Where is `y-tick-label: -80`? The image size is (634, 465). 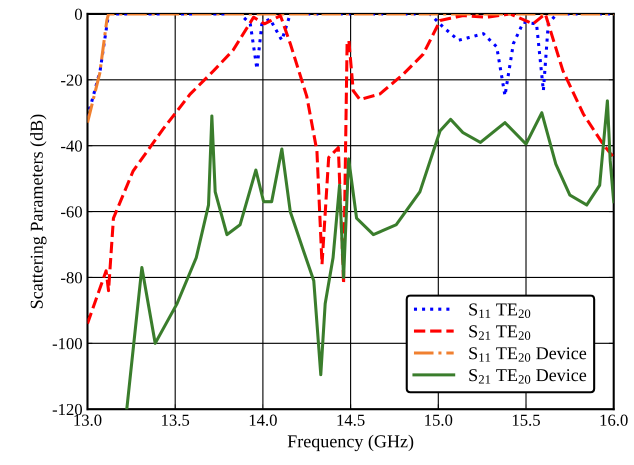
y-tick-label: -80 is located at coordinates (71, 278).